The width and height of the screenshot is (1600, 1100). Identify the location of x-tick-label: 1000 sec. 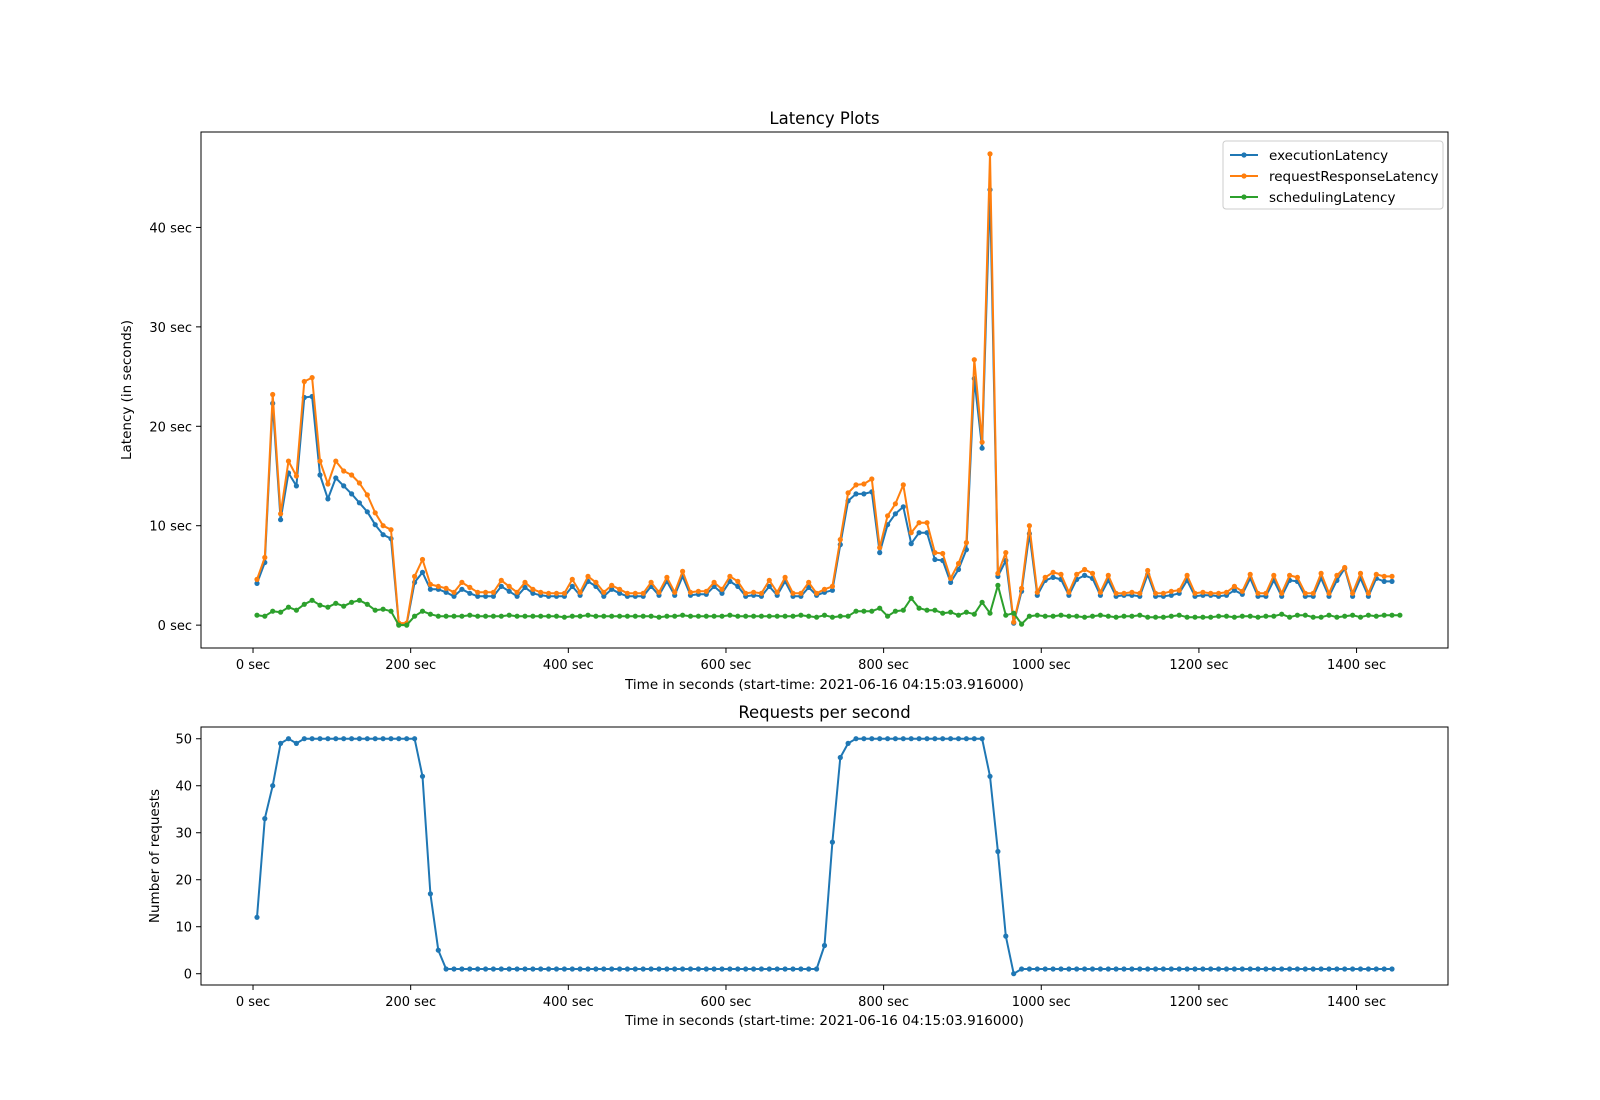
(1041, 665).